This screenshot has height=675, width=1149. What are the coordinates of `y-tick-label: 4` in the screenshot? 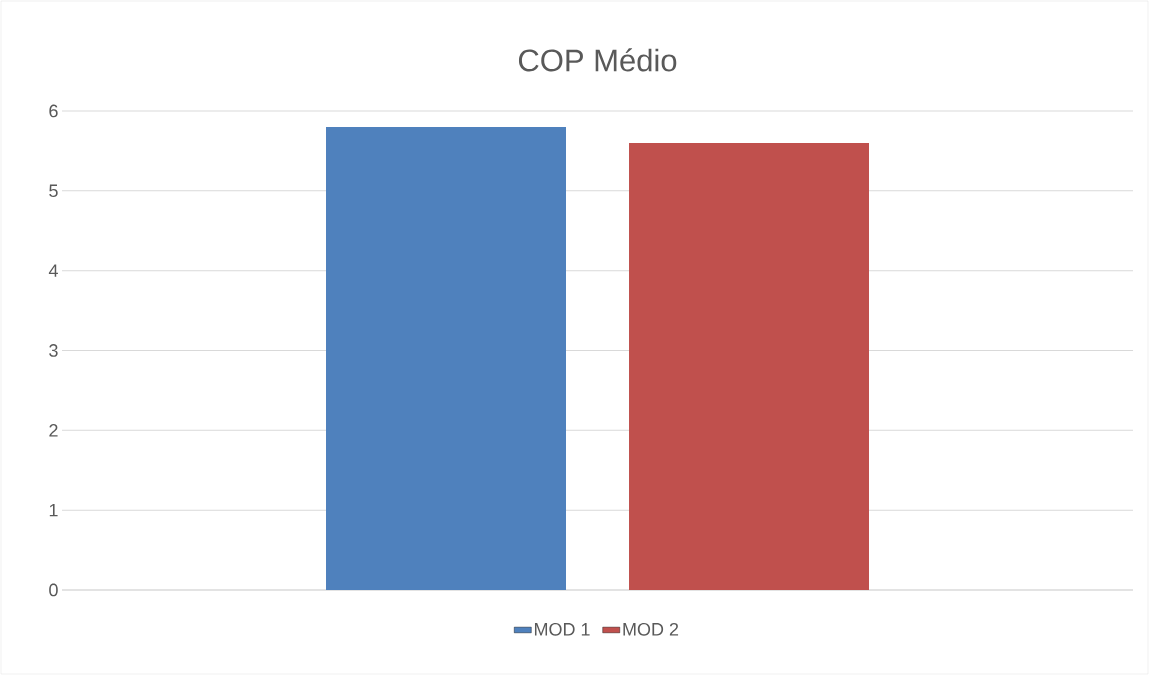 It's located at (53, 270).